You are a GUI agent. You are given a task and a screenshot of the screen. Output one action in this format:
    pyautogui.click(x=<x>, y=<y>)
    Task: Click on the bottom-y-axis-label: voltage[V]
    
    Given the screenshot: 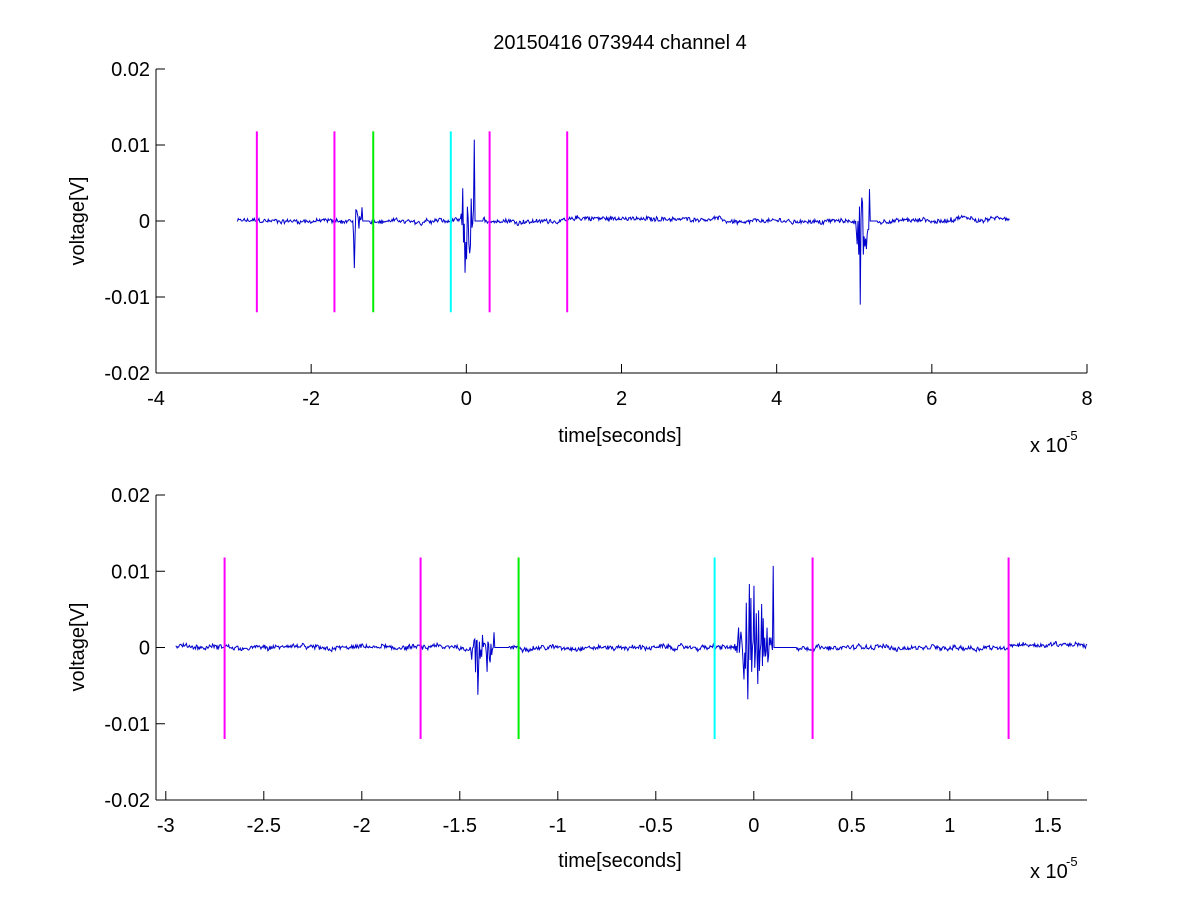 What is the action you would take?
    pyautogui.click(x=78, y=647)
    